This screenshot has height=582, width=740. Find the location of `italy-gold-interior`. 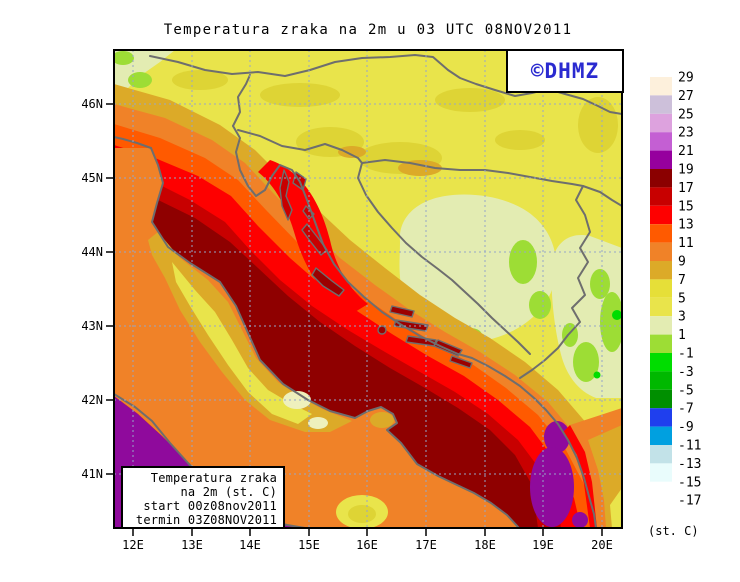

italy-gold-interior is located at coordinates (250, 332).